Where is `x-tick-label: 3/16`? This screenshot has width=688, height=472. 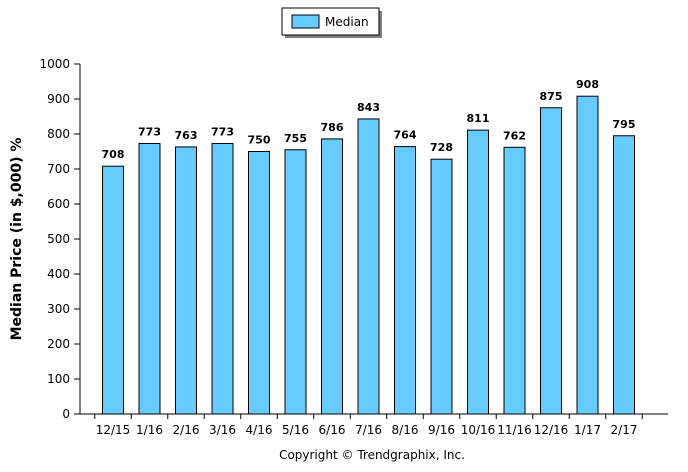
x-tick-label: 3/16 is located at coordinates (222, 430).